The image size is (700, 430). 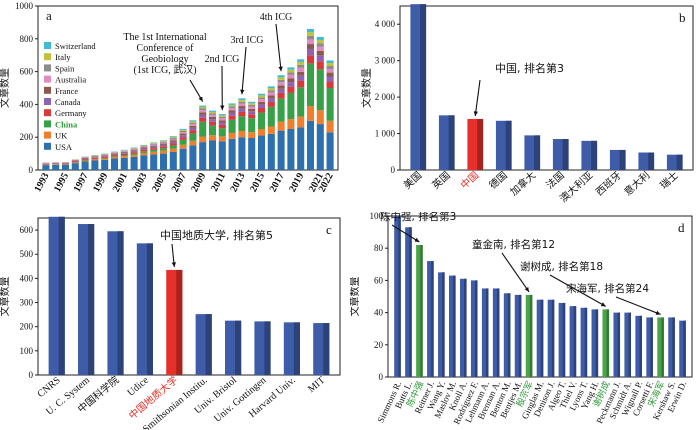 What do you see at coordinates (252, 154) in the screenshot?
I see `bar-usa-2014` at bounding box center [252, 154].